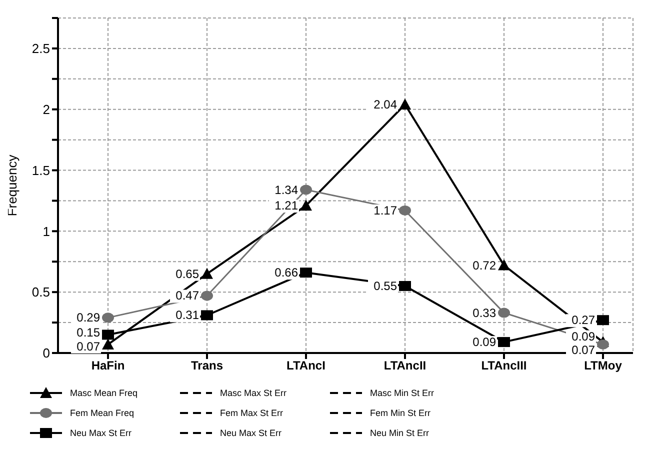  I want to click on x-tick-label: LTMoy, so click(603, 365).